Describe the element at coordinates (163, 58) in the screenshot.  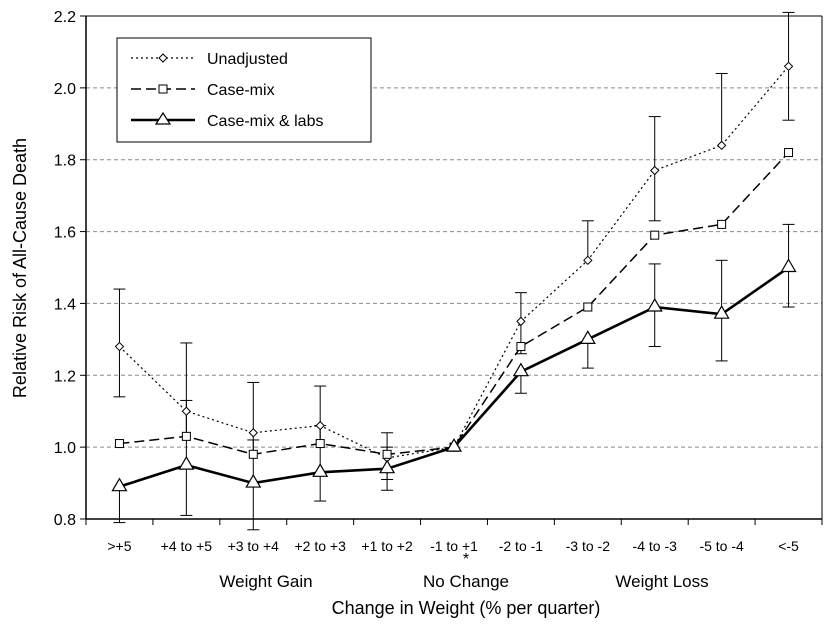
I see `legend-marker-unadjusted` at that location.